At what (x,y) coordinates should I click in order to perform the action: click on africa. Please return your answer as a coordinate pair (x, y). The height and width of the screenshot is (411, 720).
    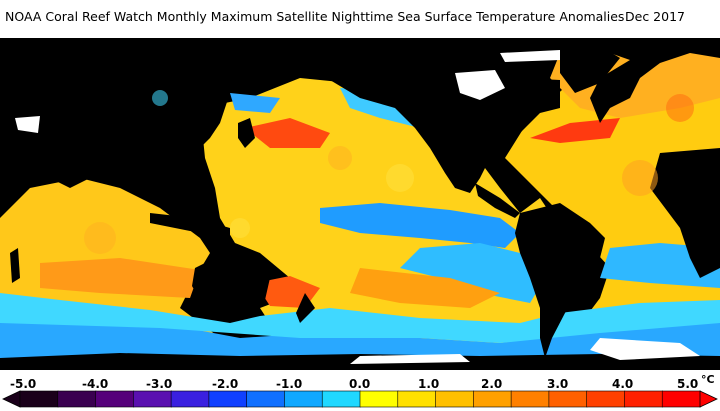
    Looking at the image, I should click on (685, 213).